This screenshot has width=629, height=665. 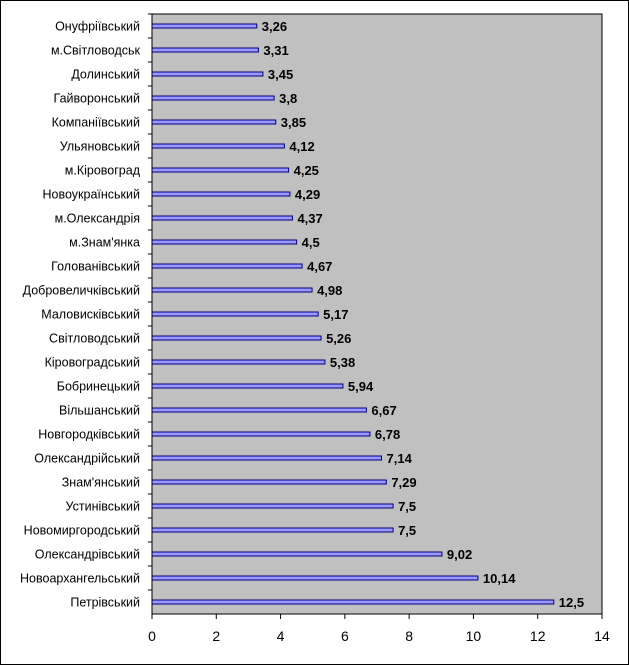 What do you see at coordinates (82, 531) in the screenshot?
I see `category-label: Новомиргородський` at bounding box center [82, 531].